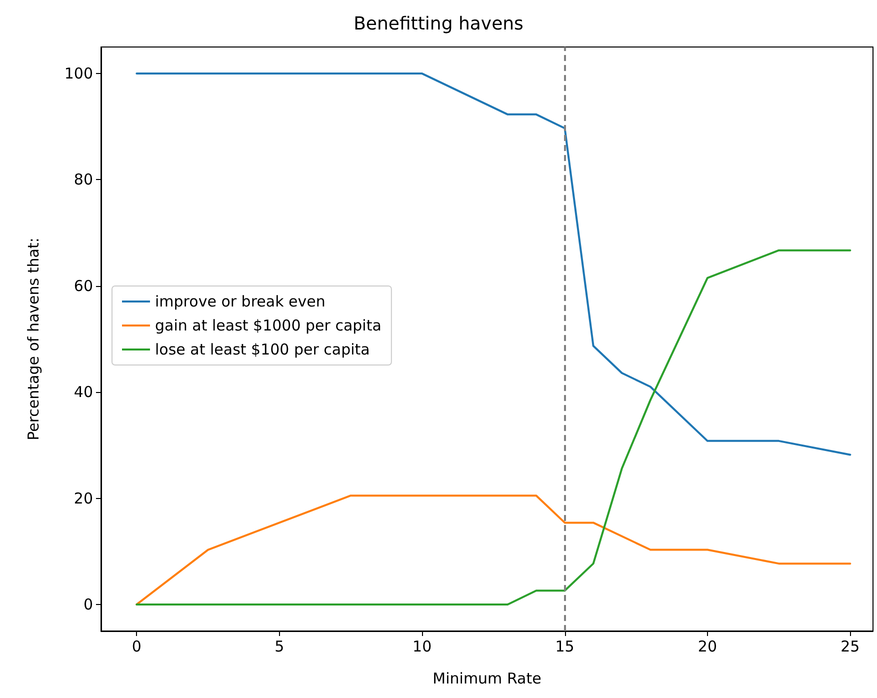 The height and width of the screenshot is (698, 877). I want to click on y-tick-label: 20, so click(83, 498).